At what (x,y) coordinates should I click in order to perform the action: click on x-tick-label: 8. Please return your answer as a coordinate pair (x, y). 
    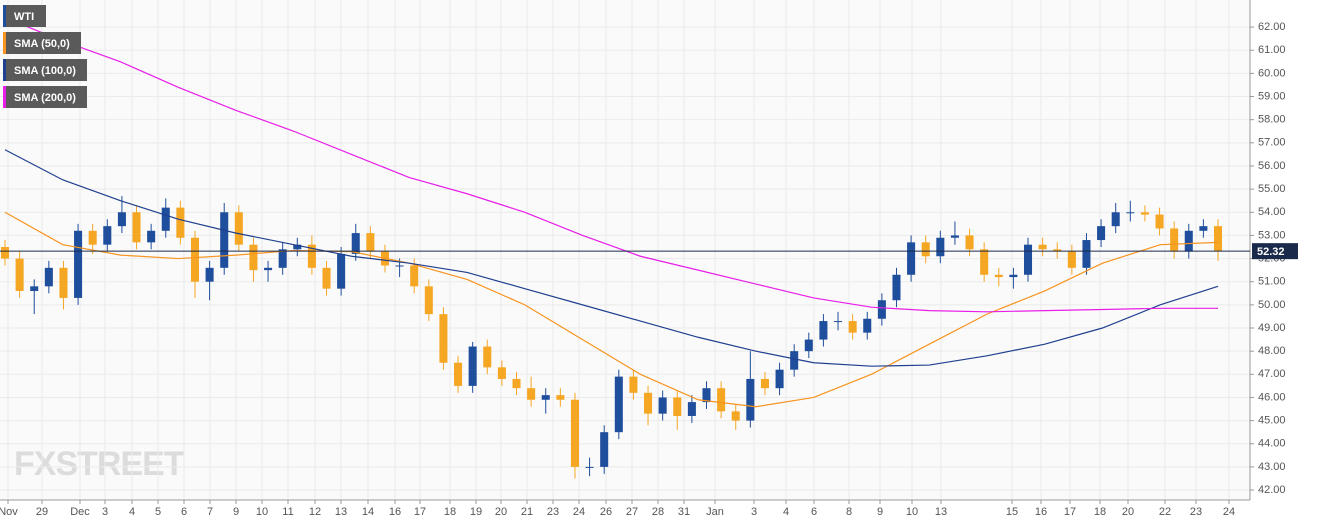
    Looking at the image, I should click on (849, 512).